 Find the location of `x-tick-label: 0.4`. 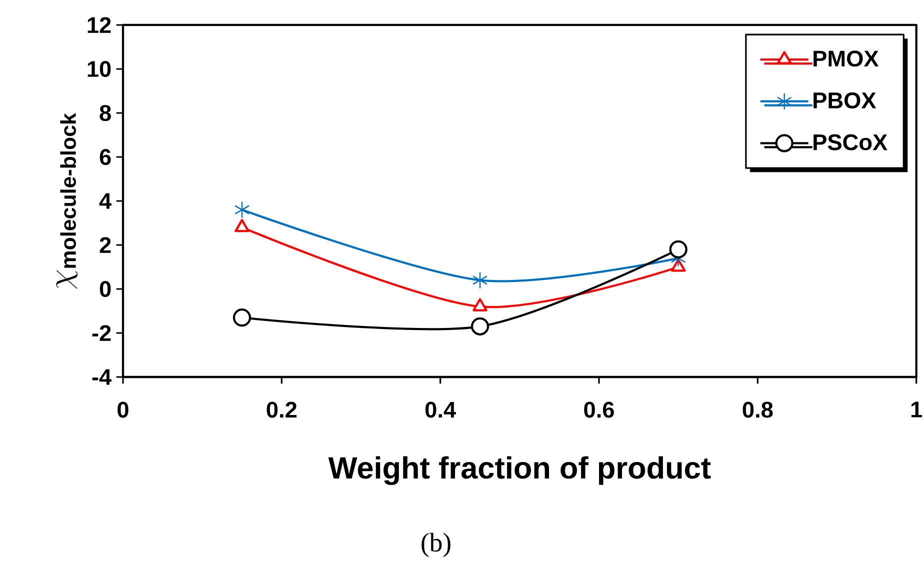

x-tick-label: 0.4 is located at coordinates (440, 410).